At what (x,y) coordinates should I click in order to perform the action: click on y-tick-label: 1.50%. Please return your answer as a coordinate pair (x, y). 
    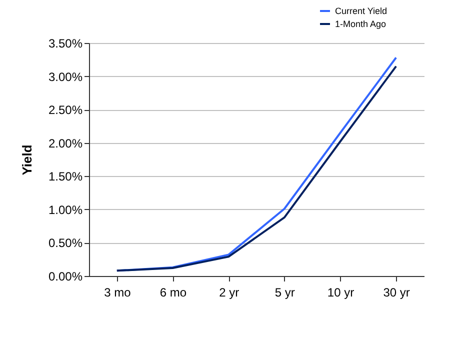
    Looking at the image, I should click on (65, 177).